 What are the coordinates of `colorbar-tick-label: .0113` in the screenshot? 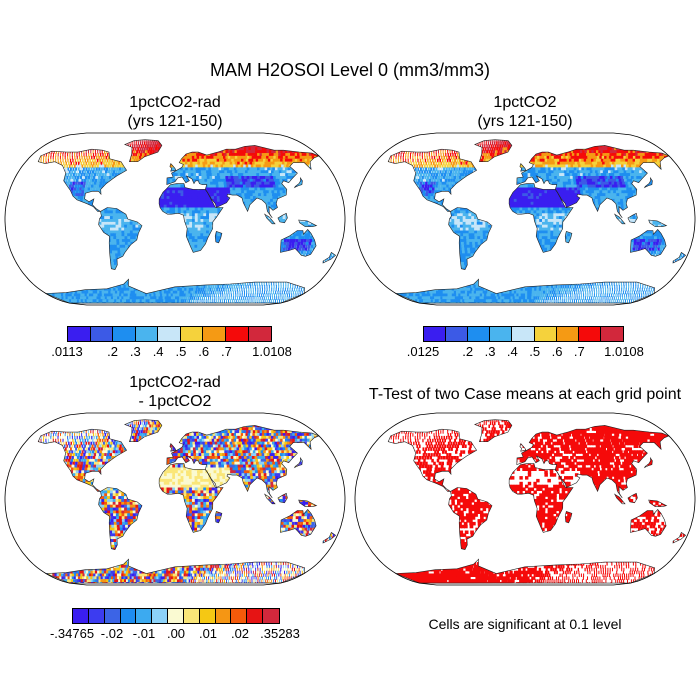 It's located at (67, 351).